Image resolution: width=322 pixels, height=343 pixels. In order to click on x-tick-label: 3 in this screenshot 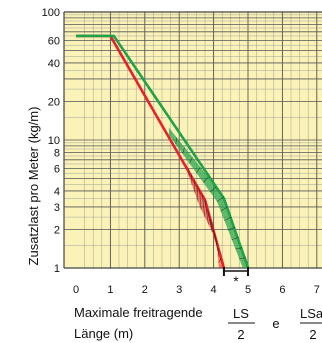, I will do `click(179, 290)`.